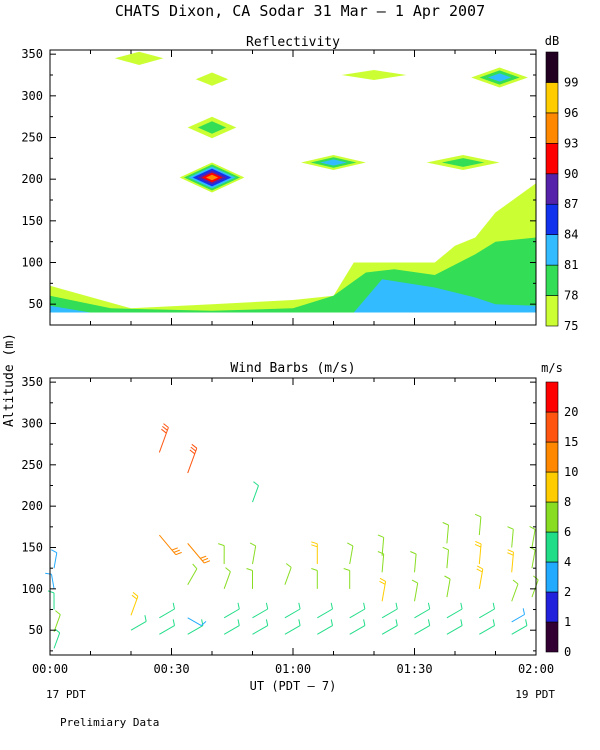 This screenshot has width=600, height=750. I want to click on x-axis-right-sub: 19 PDT, so click(535, 694).